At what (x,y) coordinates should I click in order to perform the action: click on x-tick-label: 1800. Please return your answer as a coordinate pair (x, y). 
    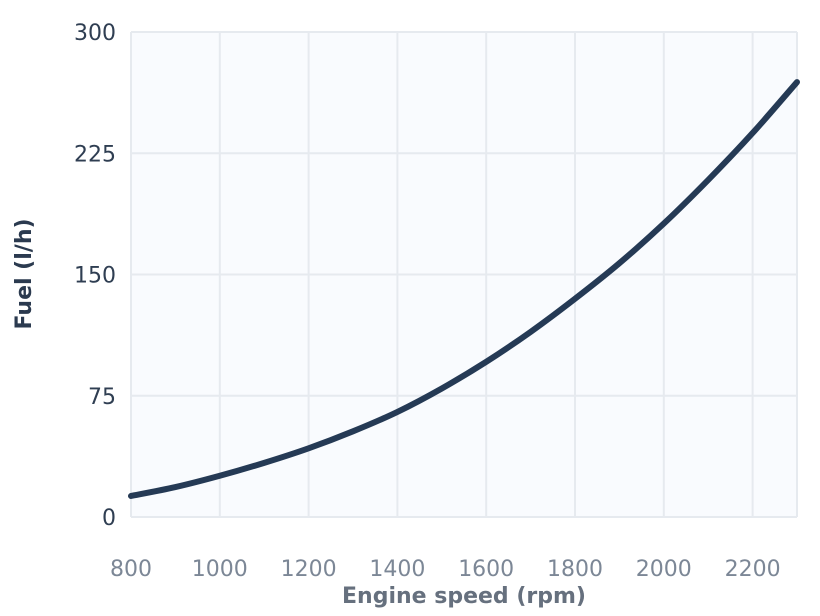
    Looking at the image, I should click on (575, 569).